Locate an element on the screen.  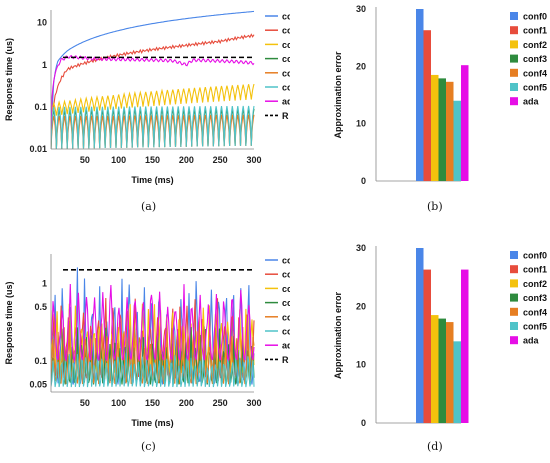
caption-a: (a) is located at coordinates (149, 206).